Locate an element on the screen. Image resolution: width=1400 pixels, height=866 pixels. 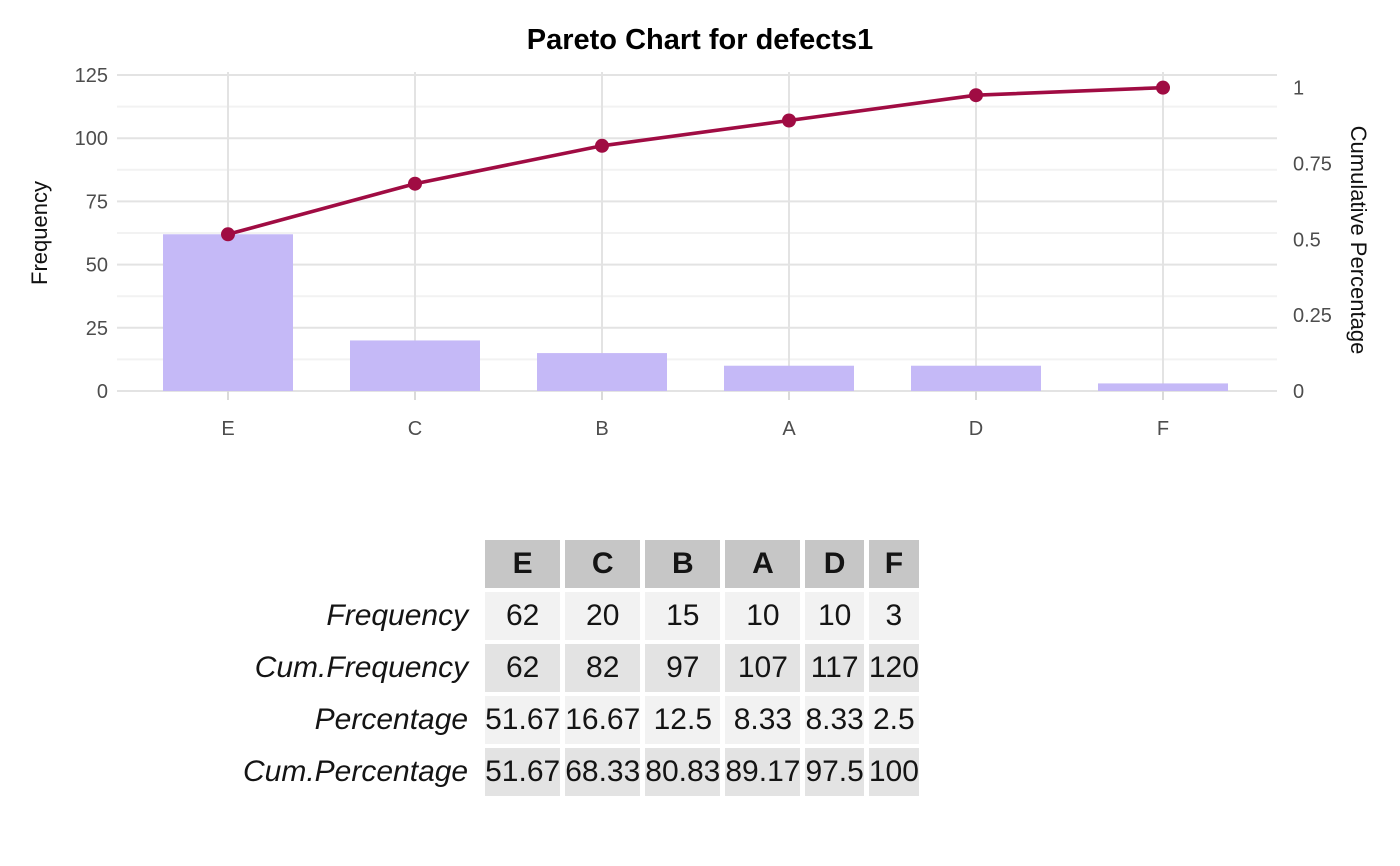
table-row-cum-frequency: Cum.Frequency 62 82 97 107 117 120 is located at coordinates (581, 668).